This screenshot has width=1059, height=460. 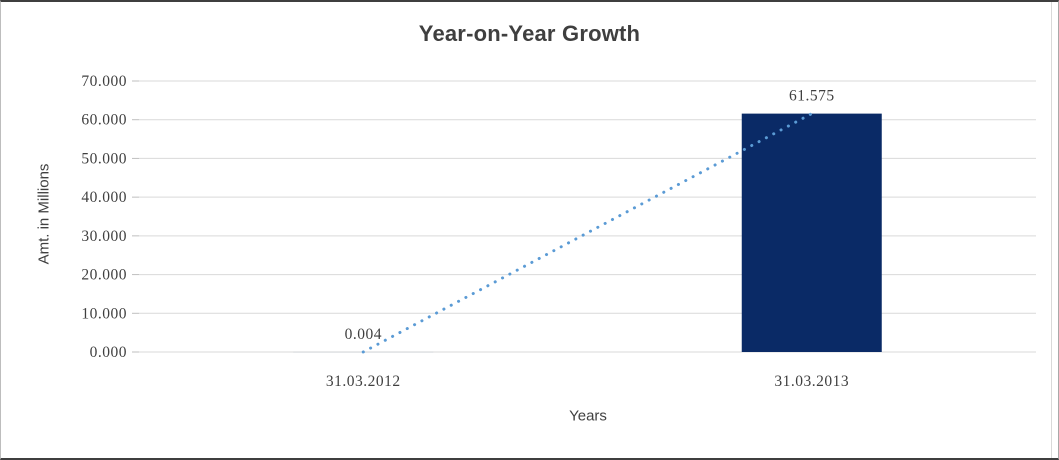 What do you see at coordinates (104, 197) in the screenshot?
I see `y-tick-label: 40.000` at bounding box center [104, 197].